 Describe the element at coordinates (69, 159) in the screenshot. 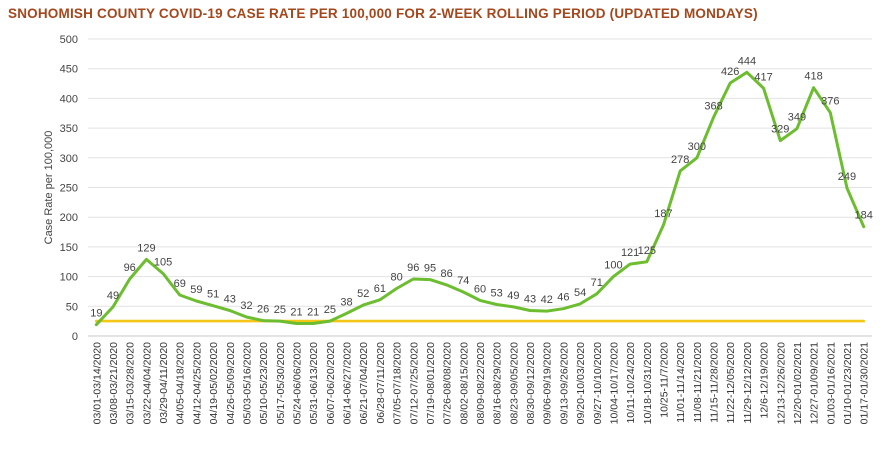

I see `y-tick-label: 300` at that location.